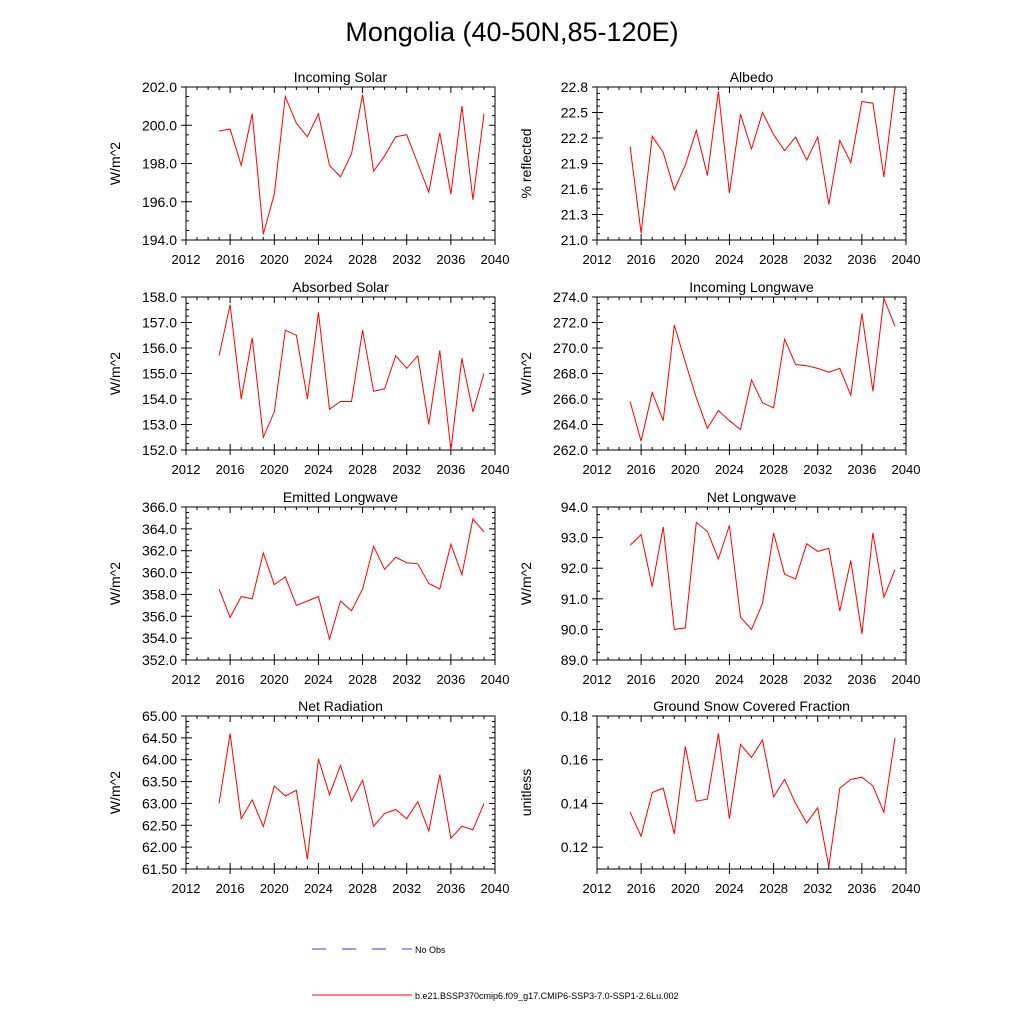 The image size is (1024, 1024). What do you see at coordinates (817, 679) in the screenshot?
I see `panel-net-longwave-xtick-label: 2032` at bounding box center [817, 679].